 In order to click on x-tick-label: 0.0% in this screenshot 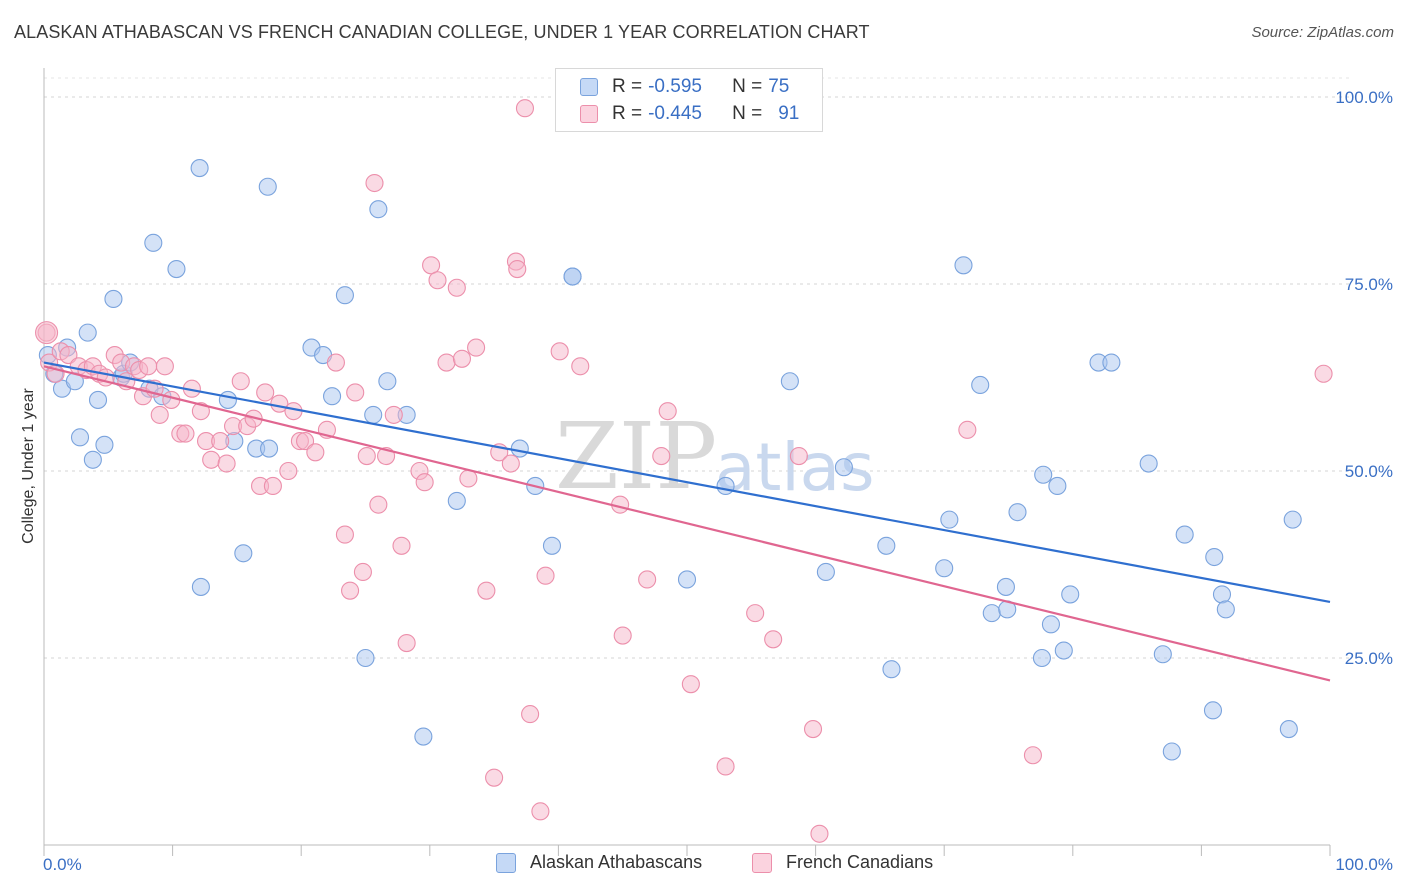, I will do `click(62, 864)`.